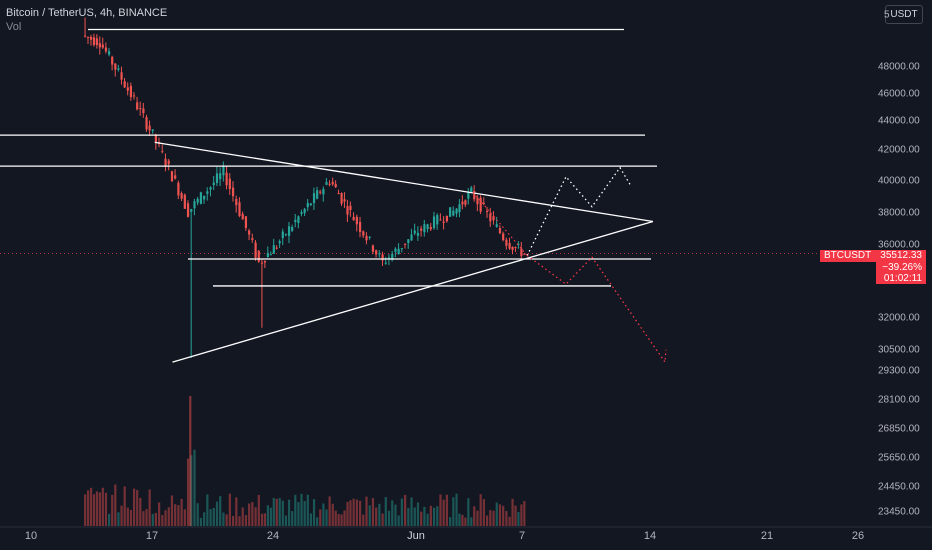  What do you see at coordinates (404, 182) in the screenshot?
I see `triangle-top-line` at bounding box center [404, 182].